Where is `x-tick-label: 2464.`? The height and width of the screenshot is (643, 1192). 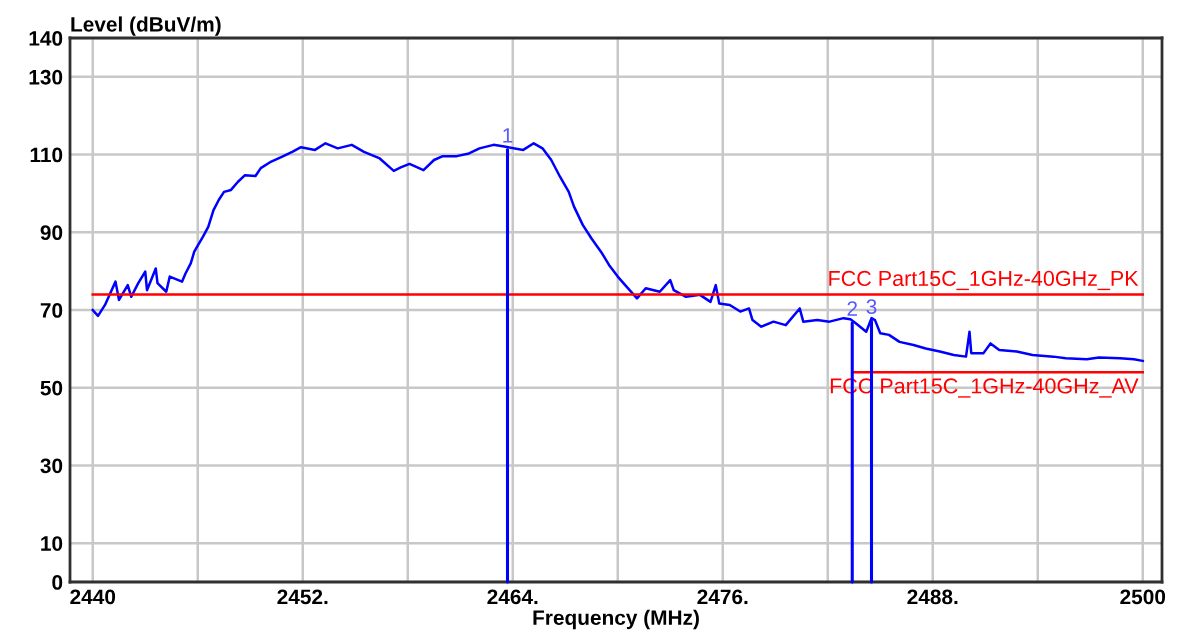 x-tick-label: 2464. is located at coordinates (512, 597).